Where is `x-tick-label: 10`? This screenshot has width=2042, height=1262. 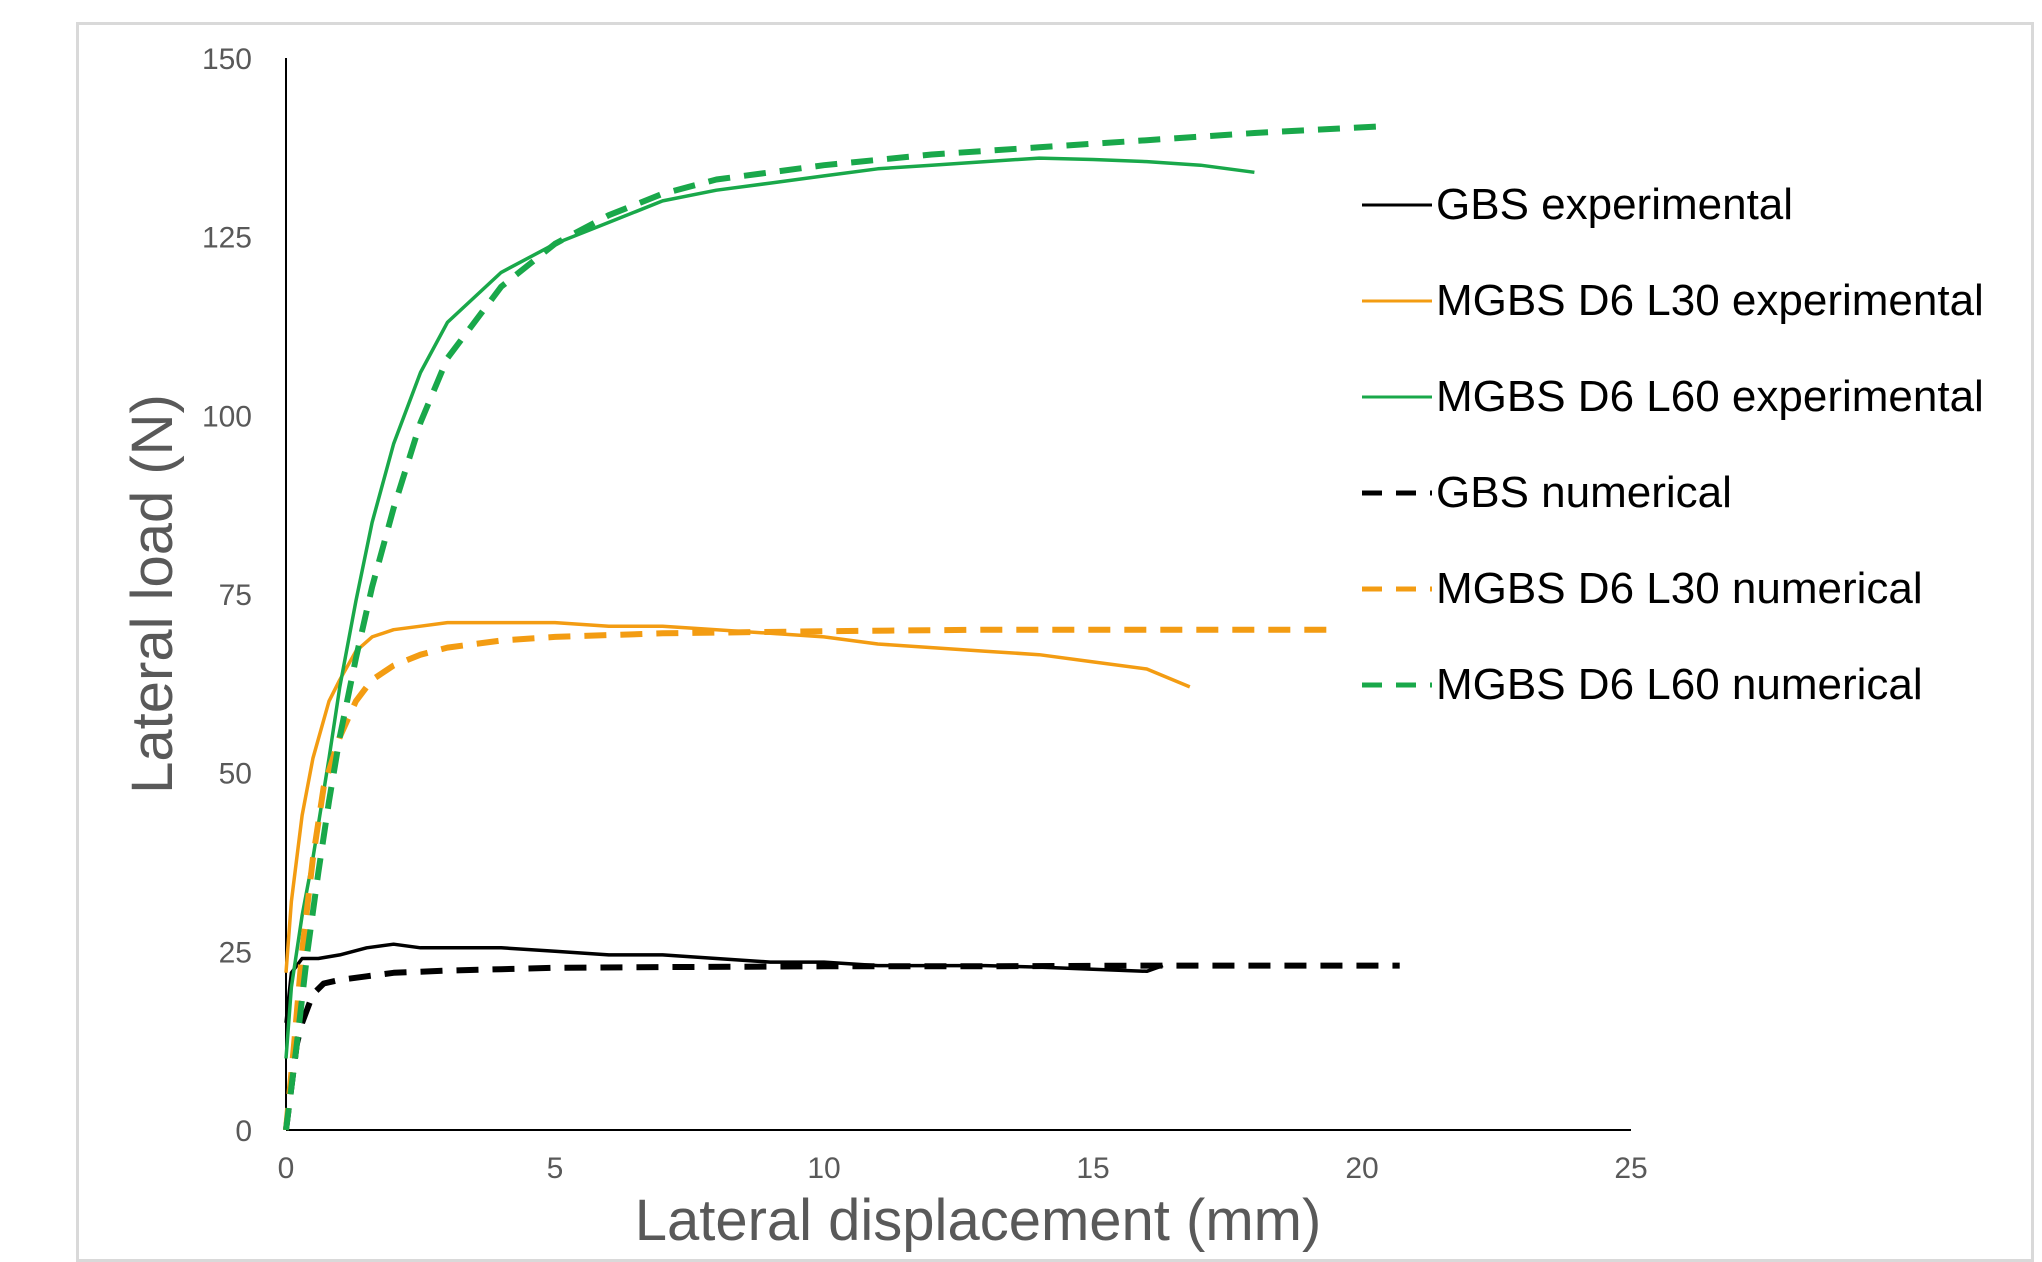
x-tick-label: 10 is located at coordinates (823, 1168).